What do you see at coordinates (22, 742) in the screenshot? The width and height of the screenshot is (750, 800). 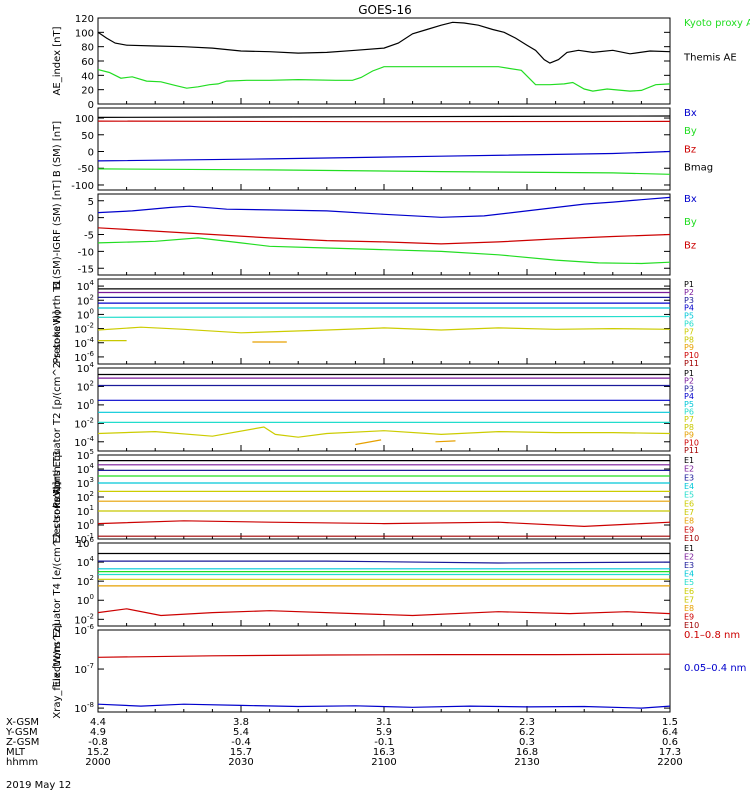 I see `orbit-row-label: Z-GSM` at bounding box center [22, 742].